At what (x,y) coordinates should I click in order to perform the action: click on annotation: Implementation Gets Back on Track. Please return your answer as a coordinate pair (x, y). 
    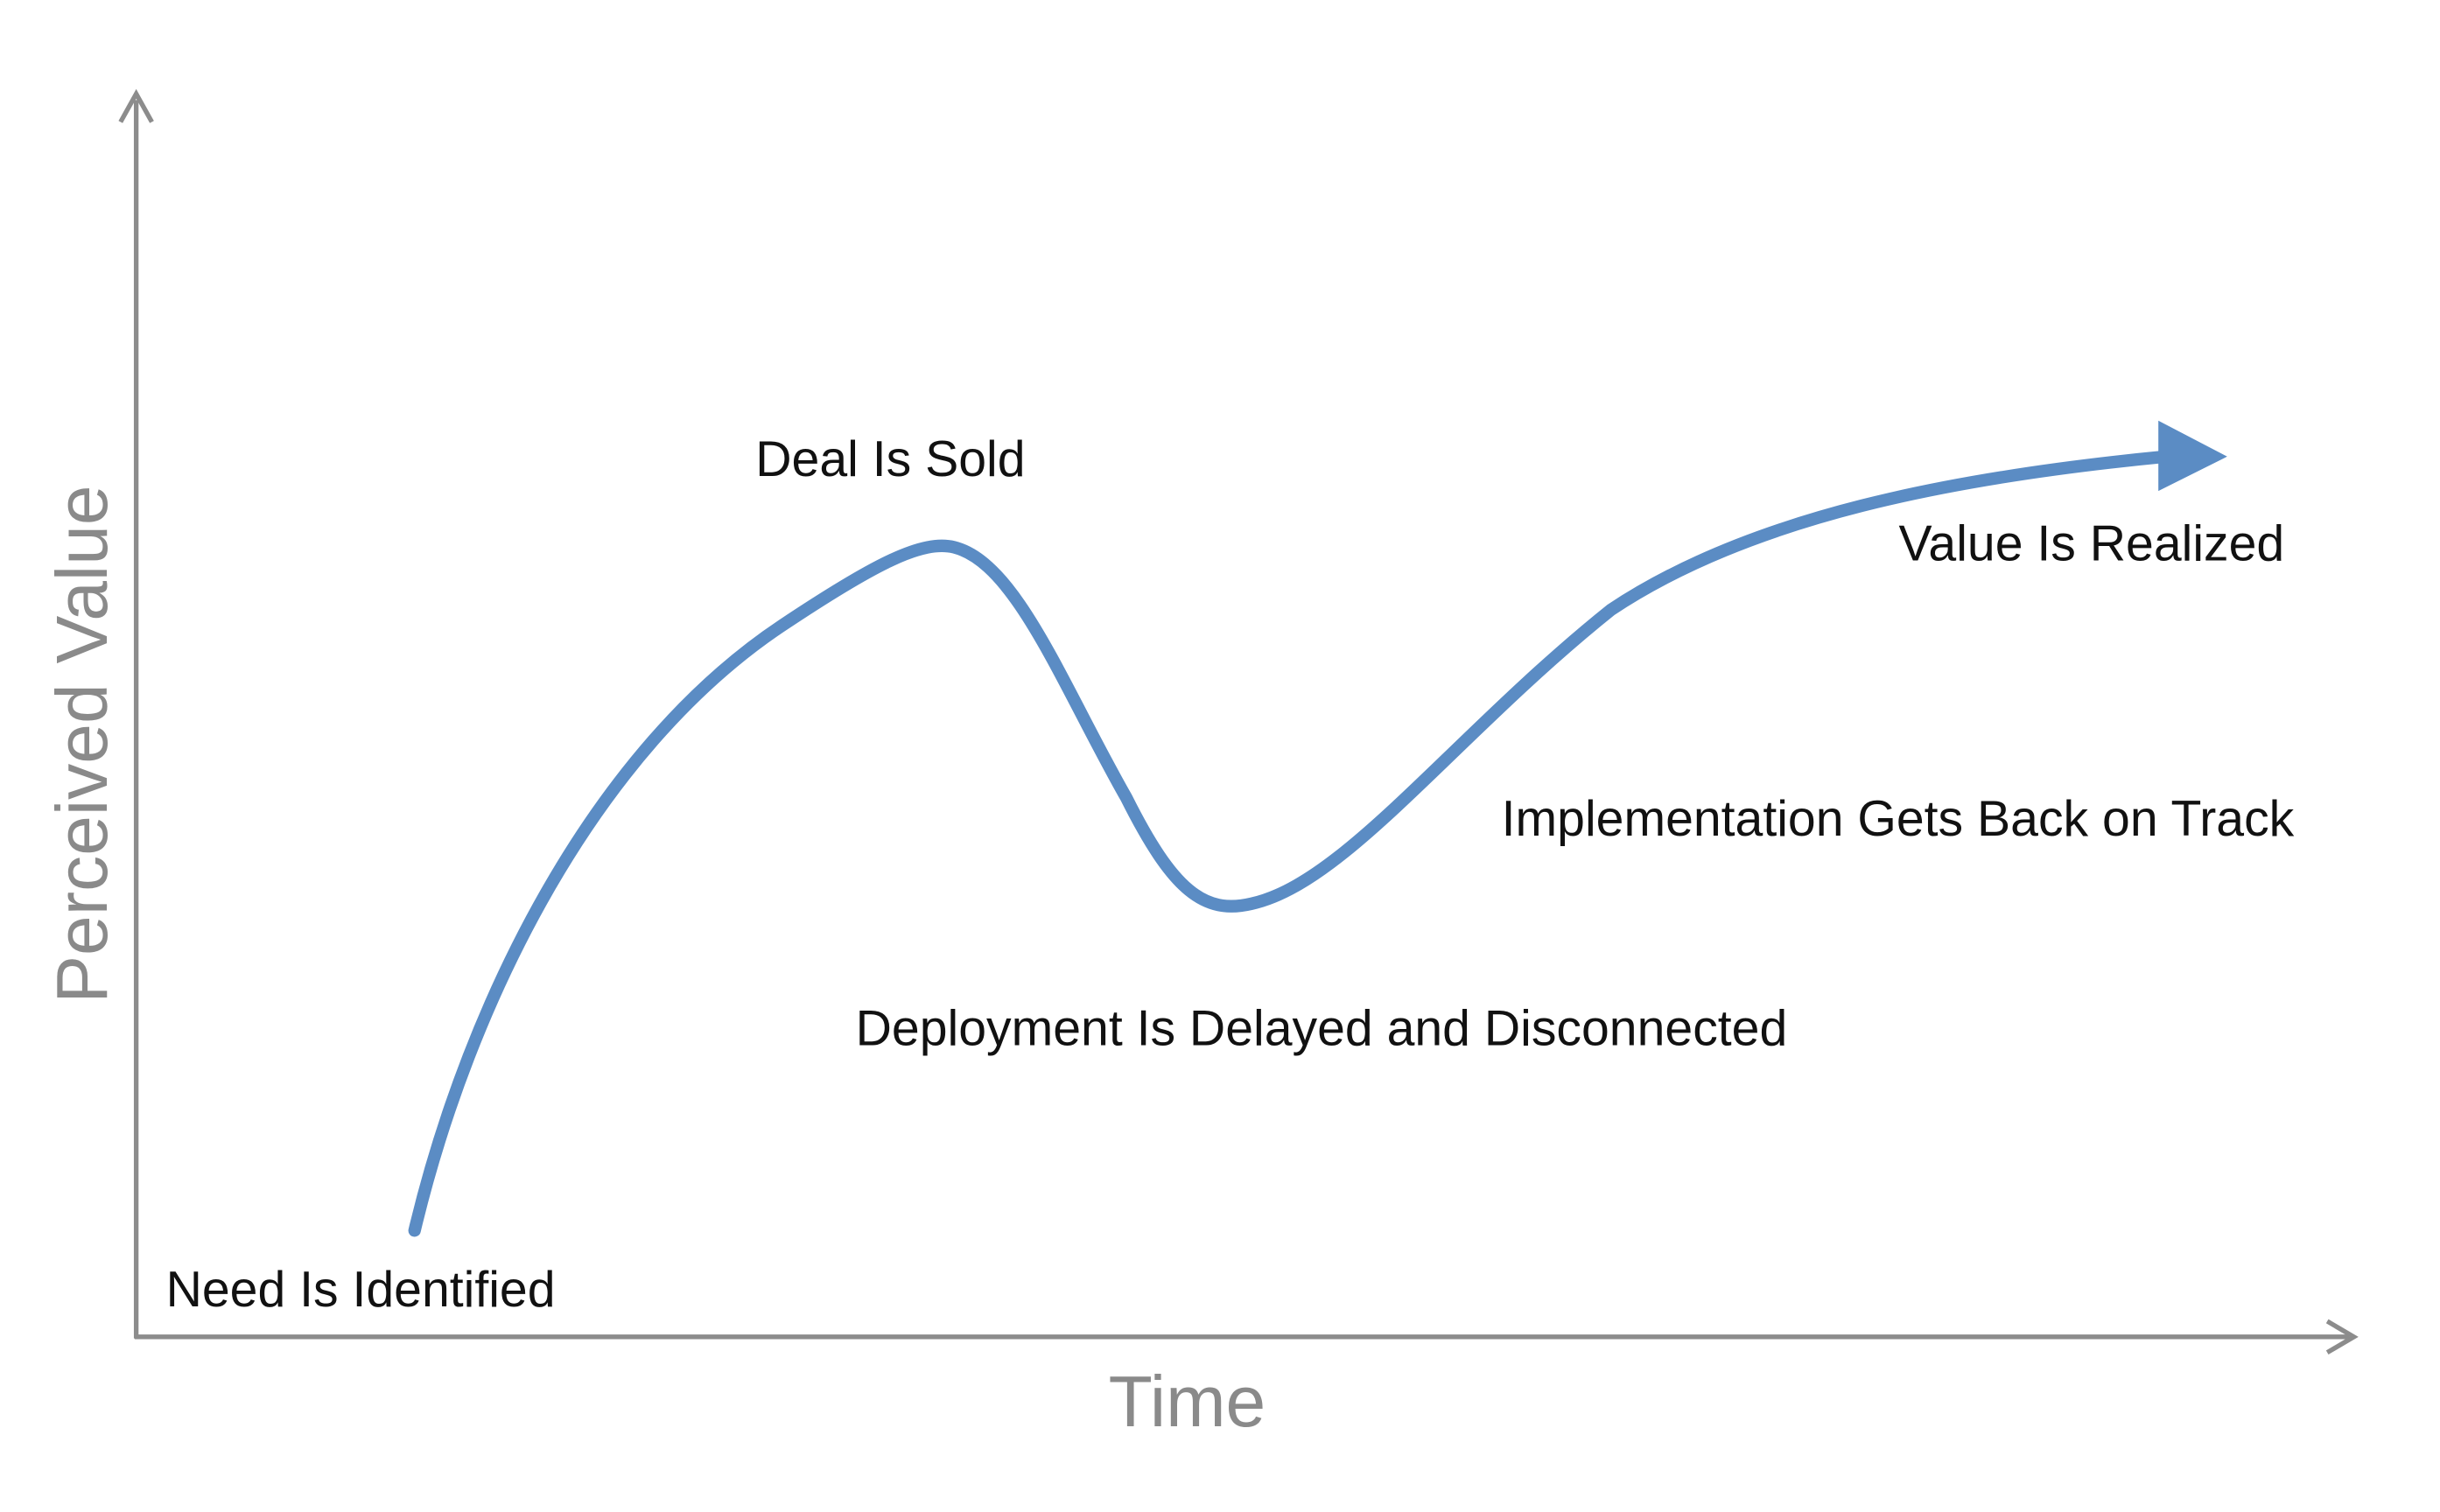
    Looking at the image, I should click on (1898, 819).